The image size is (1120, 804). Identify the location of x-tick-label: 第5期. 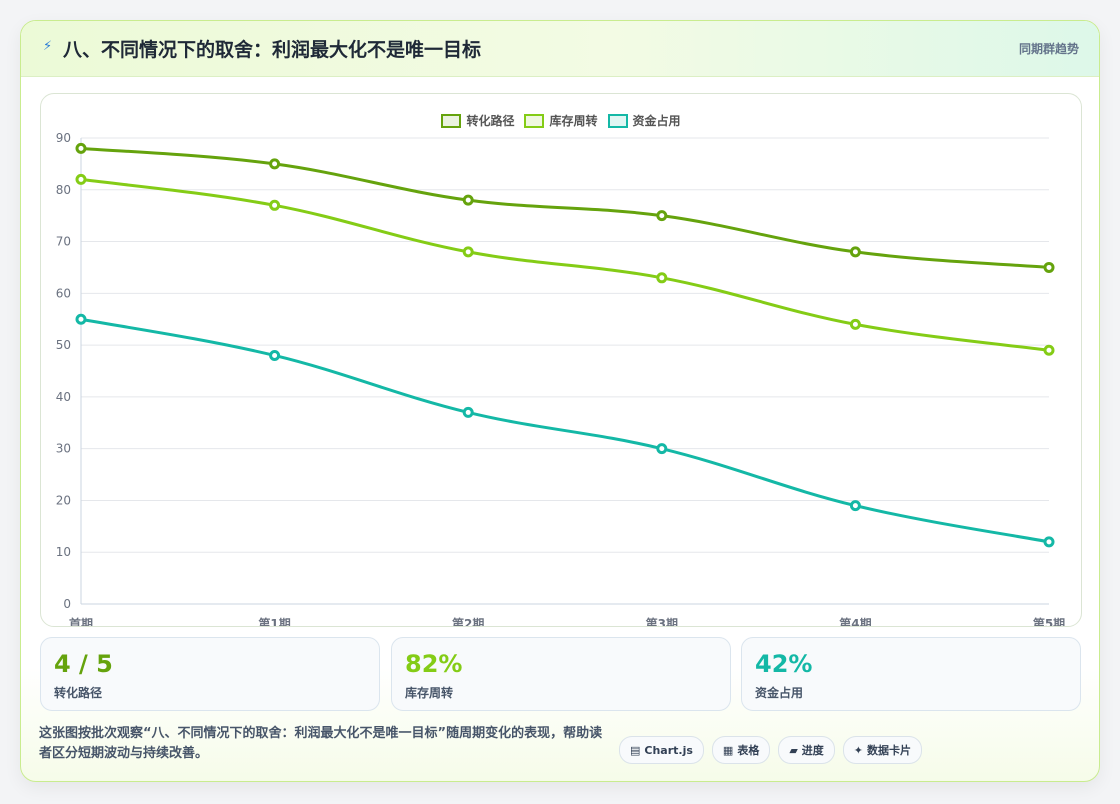
(1049, 621).